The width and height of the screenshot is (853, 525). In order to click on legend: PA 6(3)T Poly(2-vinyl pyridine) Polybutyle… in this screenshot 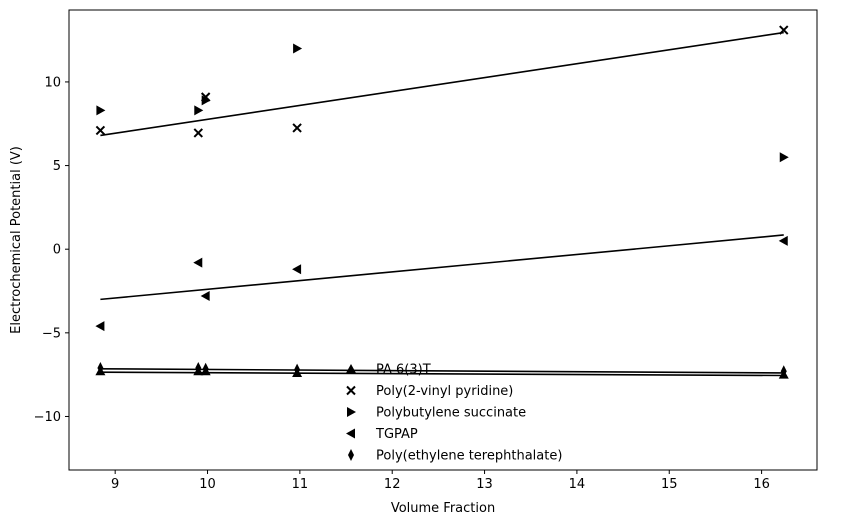, I will do `click(454, 413)`.